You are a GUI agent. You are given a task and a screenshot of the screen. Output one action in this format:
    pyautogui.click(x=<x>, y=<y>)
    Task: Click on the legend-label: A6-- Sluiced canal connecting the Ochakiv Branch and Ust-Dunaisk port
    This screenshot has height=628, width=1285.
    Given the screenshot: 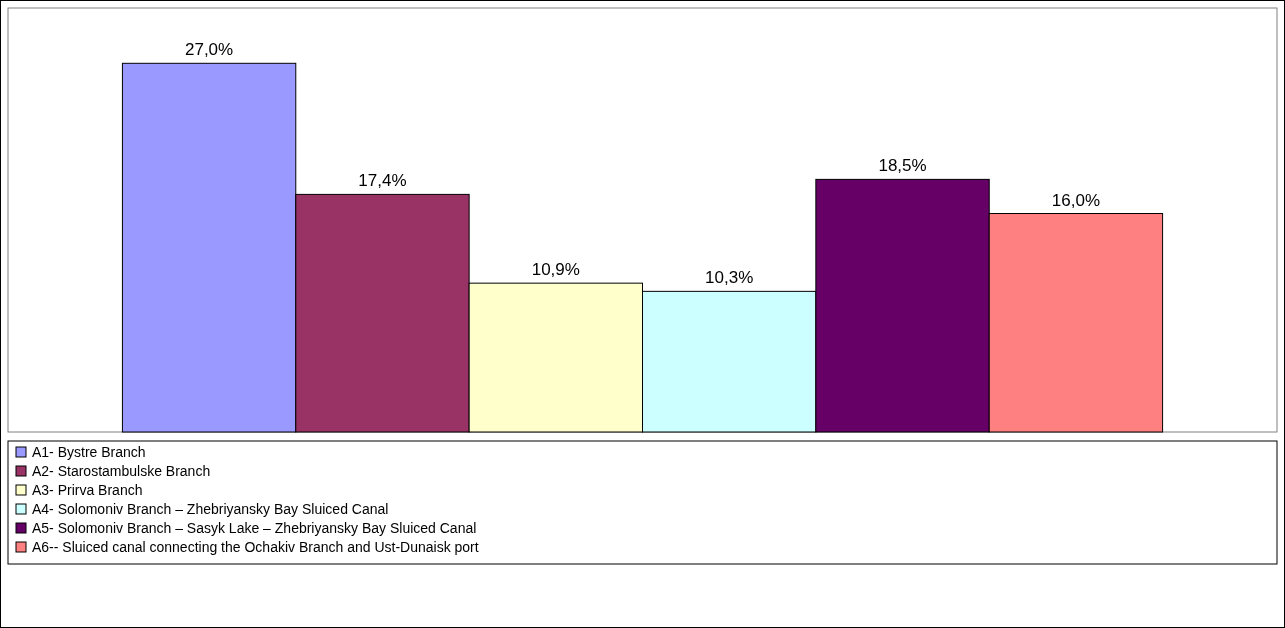 What is the action you would take?
    pyautogui.click(x=255, y=547)
    